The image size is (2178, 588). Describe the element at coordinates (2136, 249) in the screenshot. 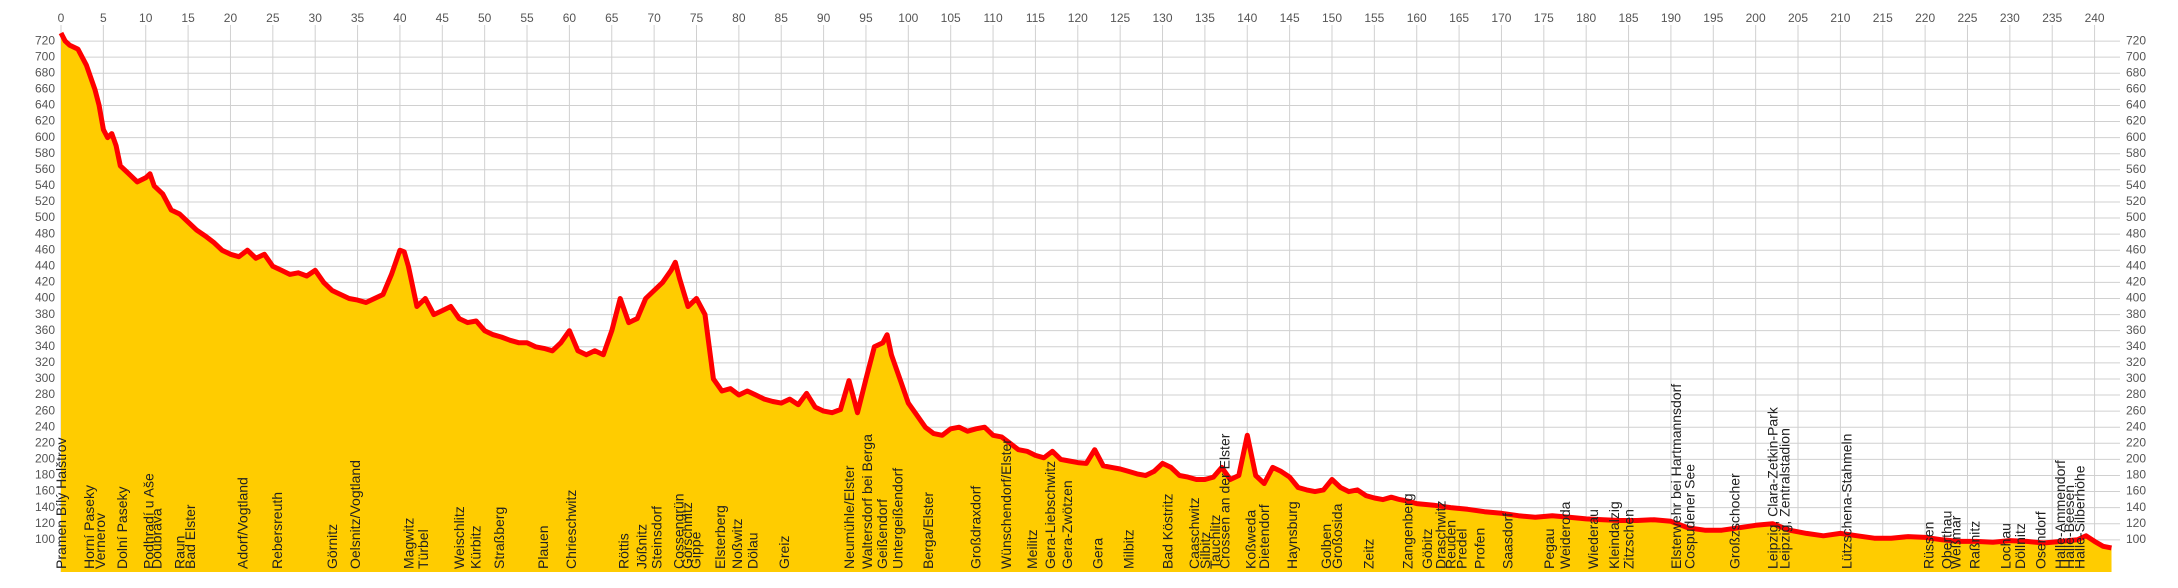

I see `y-tick-label-right: 460` at that location.